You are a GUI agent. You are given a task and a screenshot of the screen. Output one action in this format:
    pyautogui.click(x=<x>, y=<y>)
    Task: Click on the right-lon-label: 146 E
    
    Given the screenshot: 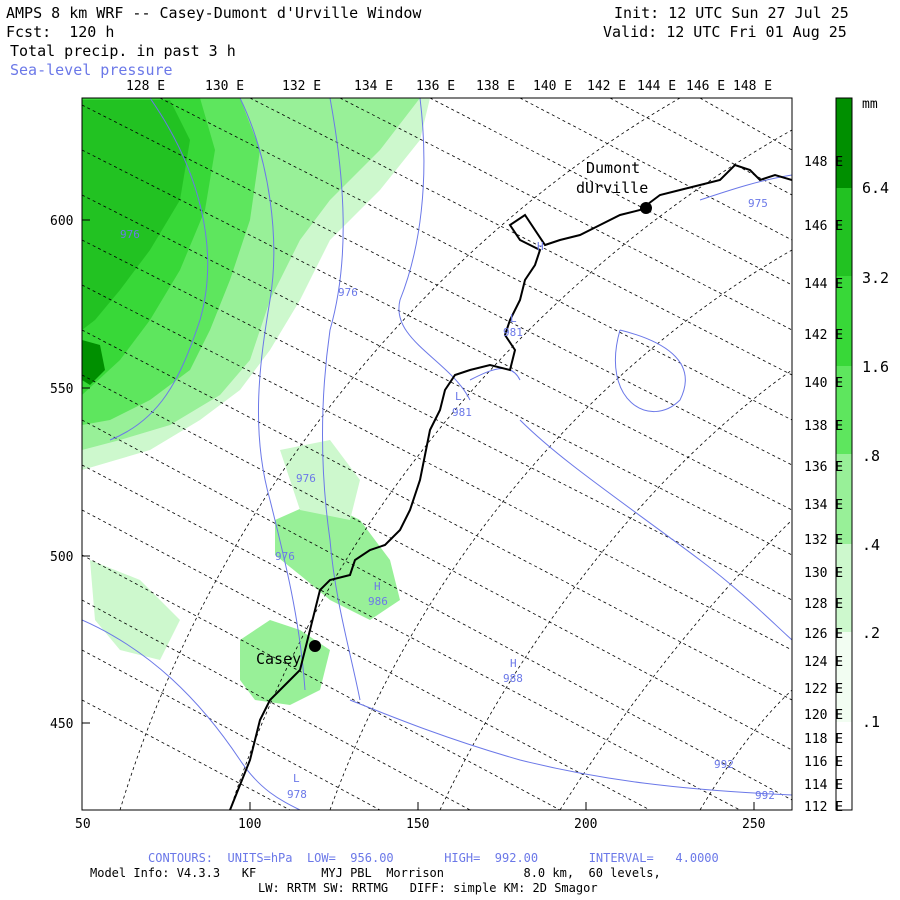 What is the action you would take?
    pyautogui.click(x=823, y=226)
    